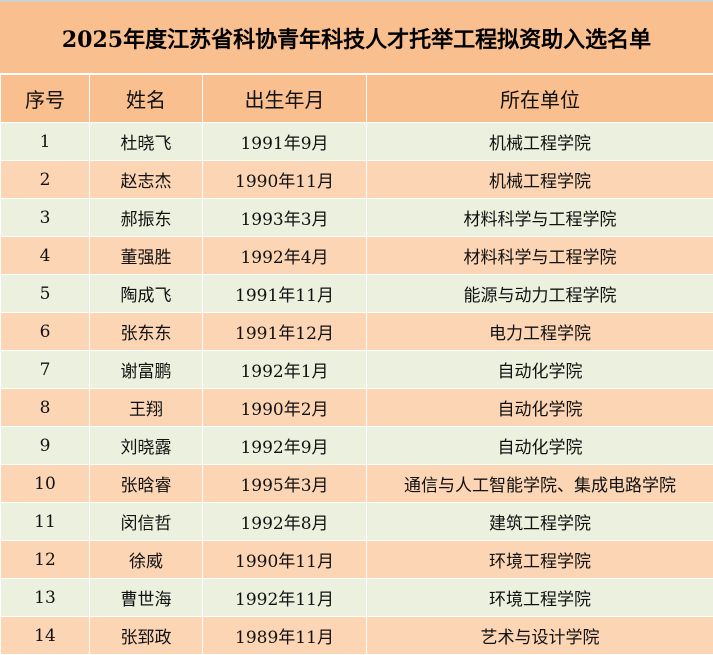 The image size is (713, 655). Describe the element at coordinates (146, 332) in the screenshot. I see `col-name-cell: 张东东` at that location.